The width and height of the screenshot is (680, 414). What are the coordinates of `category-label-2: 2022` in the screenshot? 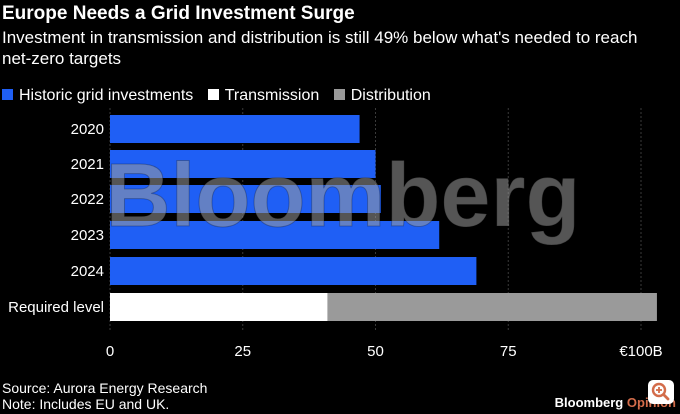 It's located at (87, 199).